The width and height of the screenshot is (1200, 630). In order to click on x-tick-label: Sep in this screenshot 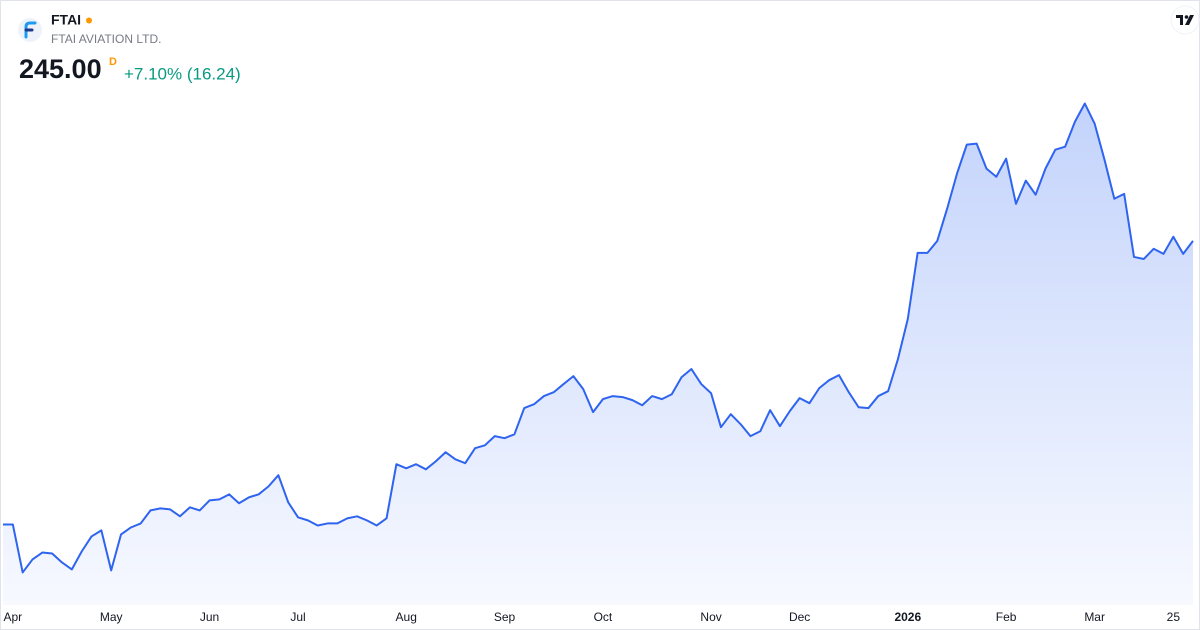, I will do `click(505, 617)`.